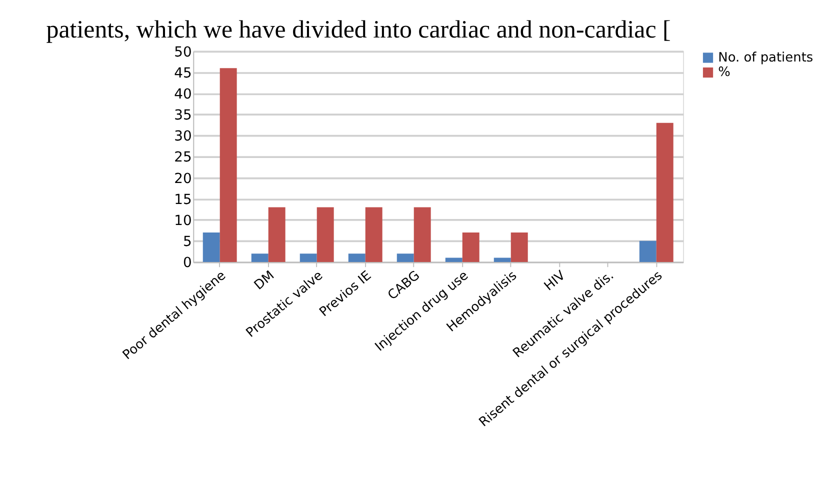 Image resolution: width=818 pixels, height=477 pixels. I want to click on y-tick-label: 0, so click(187, 263).